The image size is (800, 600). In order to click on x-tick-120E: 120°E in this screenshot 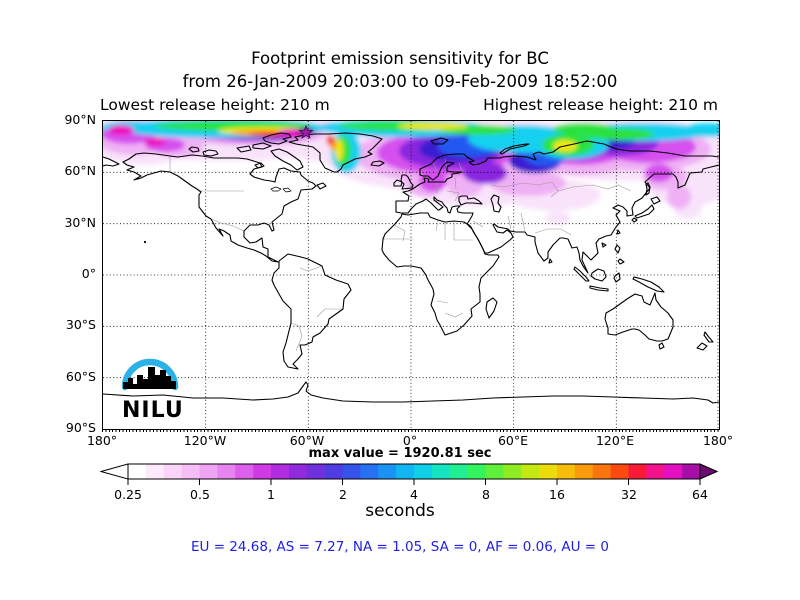, I will do `click(614, 440)`.